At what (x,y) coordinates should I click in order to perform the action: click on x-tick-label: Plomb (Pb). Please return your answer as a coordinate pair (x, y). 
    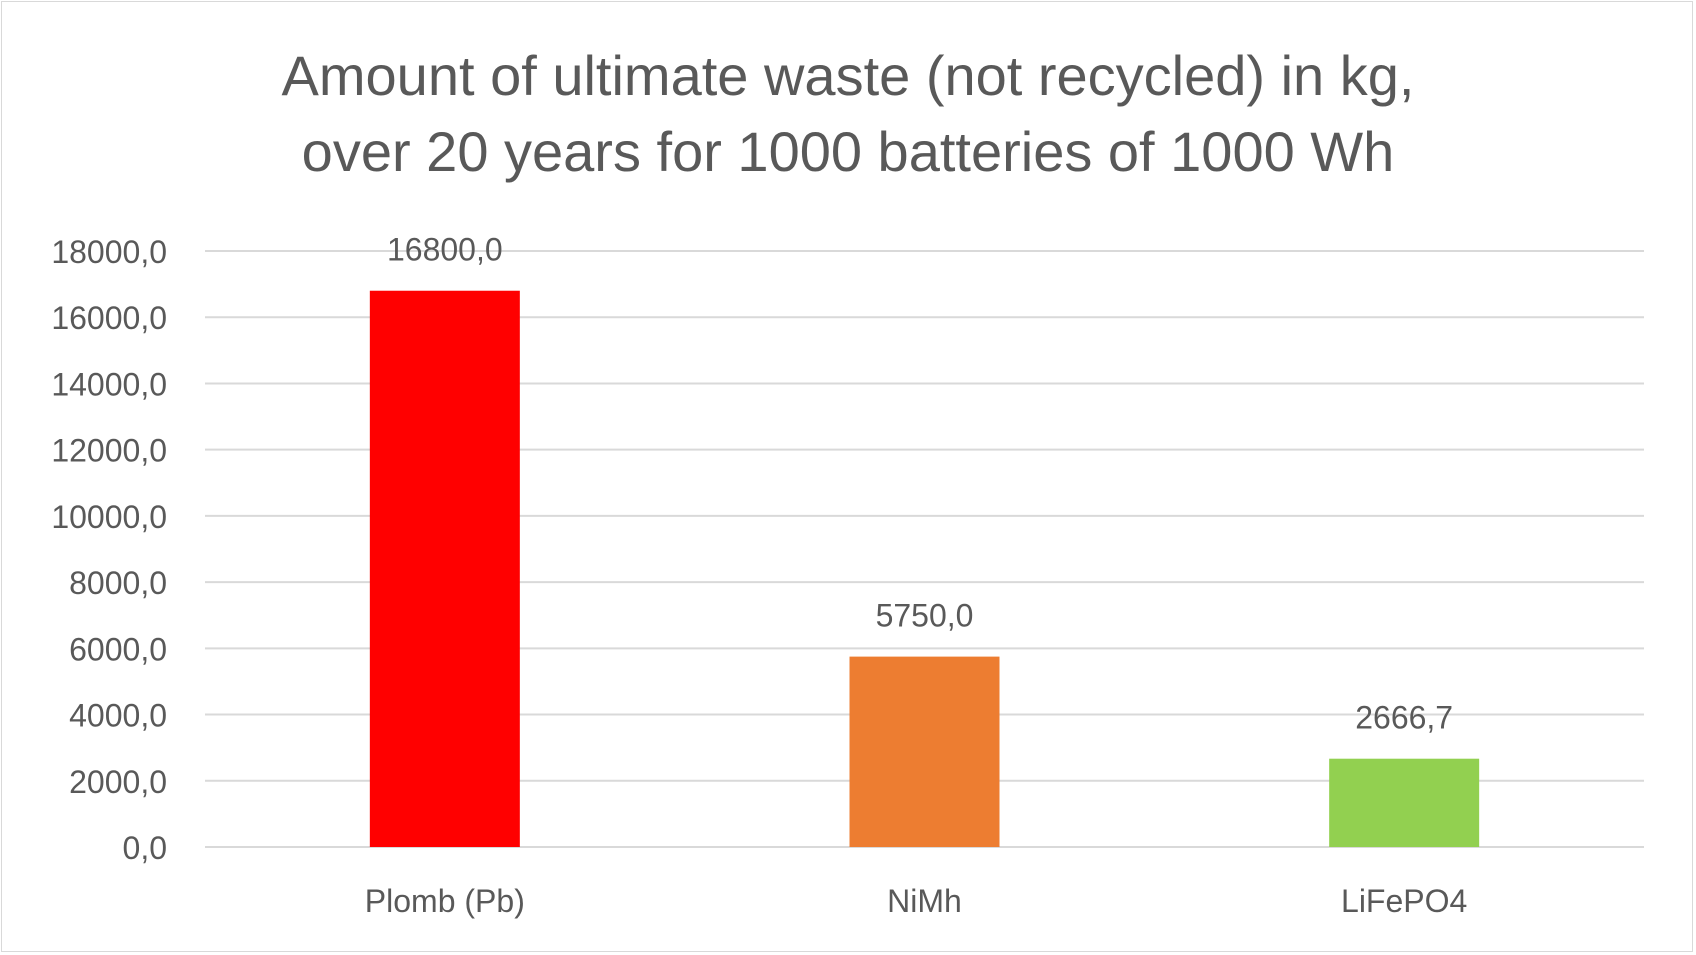
    Looking at the image, I should click on (445, 901).